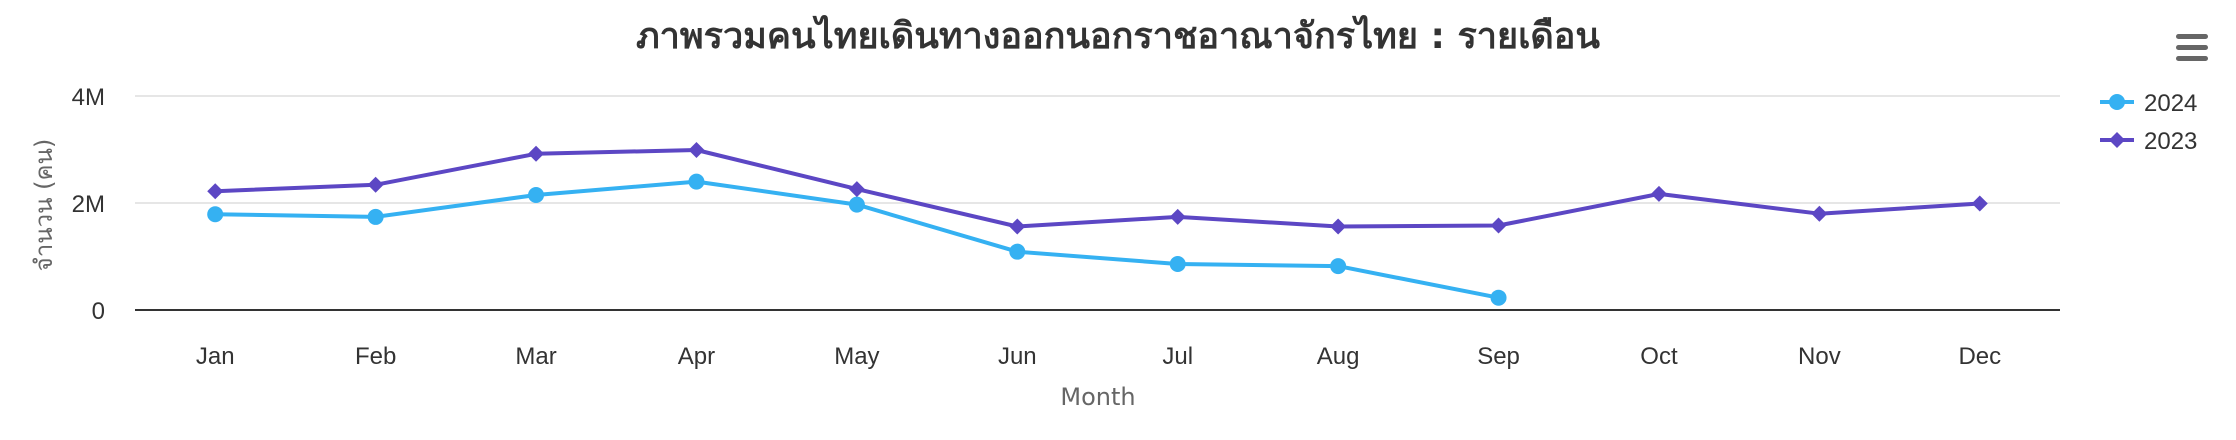 This screenshot has height=440, width=2236. Describe the element at coordinates (1098, 356) in the screenshot. I see `x-axis-ticks: Jan Feb Mar Apr May Jun Jul Aug Sep Oct Nov Dec` at that location.